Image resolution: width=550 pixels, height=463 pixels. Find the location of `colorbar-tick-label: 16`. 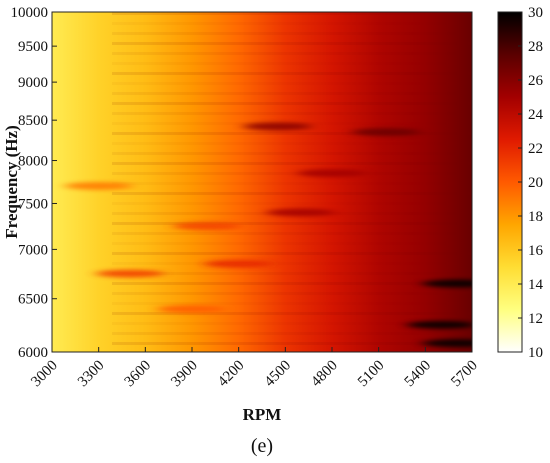

colorbar-tick-label: 16 is located at coordinates (536, 251).